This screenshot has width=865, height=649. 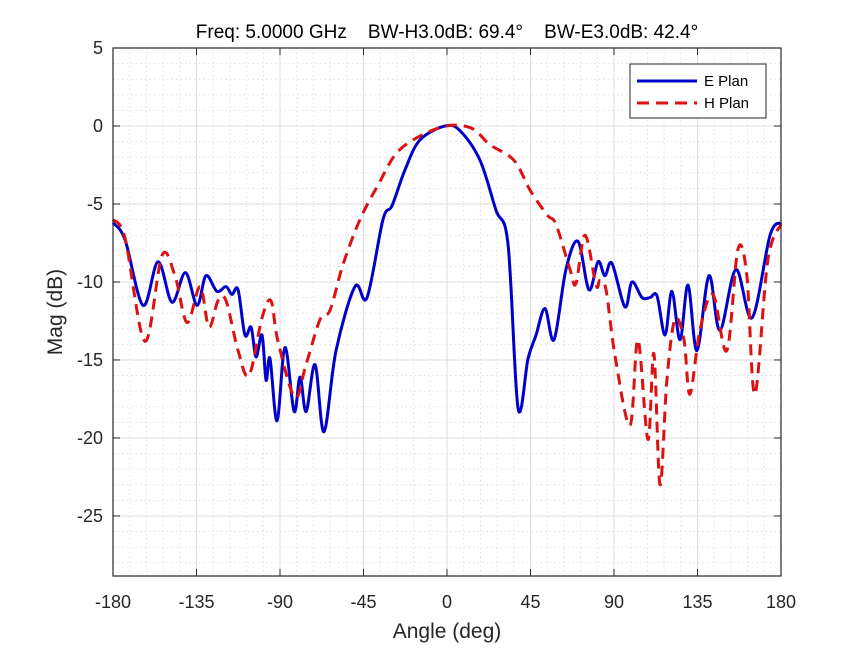 What do you see at coordinates (113, 602) in the screenshot?
I see `x-tick-label: -180` at bounding box center [113, 602].